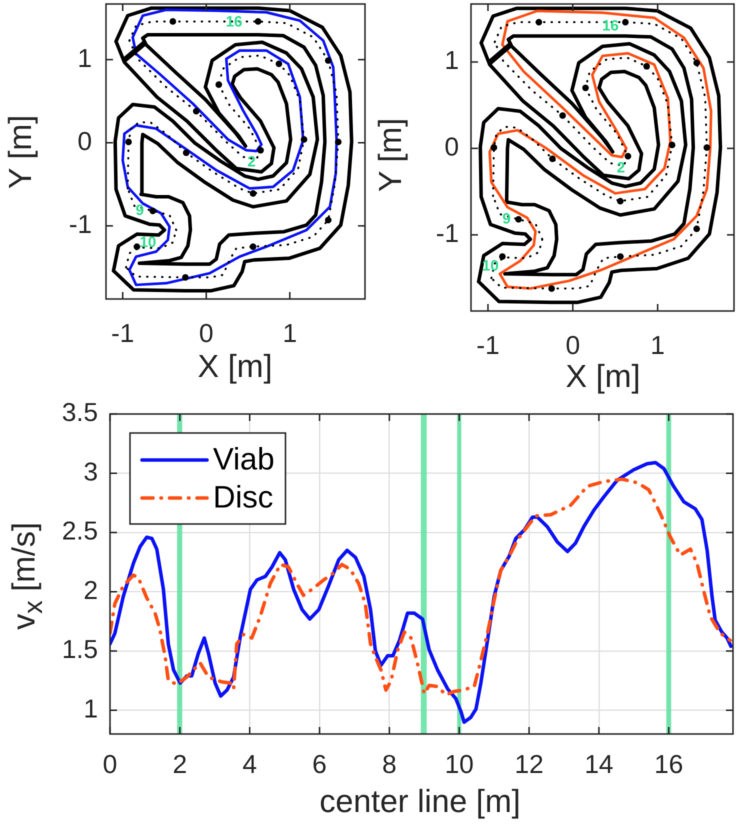 The height and width of the screenshot is (828, 738). I want to click on x-tick-label: 10, so click(459, 763).